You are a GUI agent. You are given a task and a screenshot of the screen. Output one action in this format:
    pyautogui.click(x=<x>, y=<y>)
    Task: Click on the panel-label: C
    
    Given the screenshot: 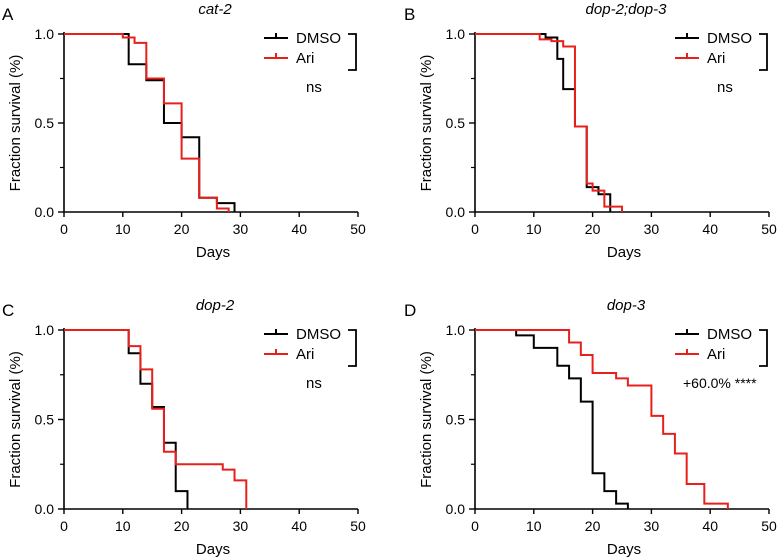 What is the action you would take?
    pyautogui.click(x=8, y=310)
    